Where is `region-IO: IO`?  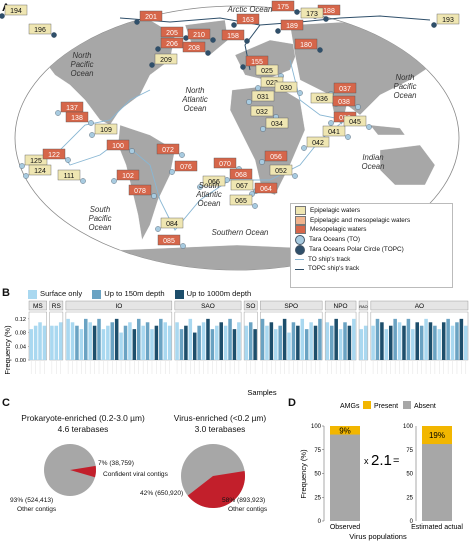 region-IO: IO is located at coordinates (119, 337).